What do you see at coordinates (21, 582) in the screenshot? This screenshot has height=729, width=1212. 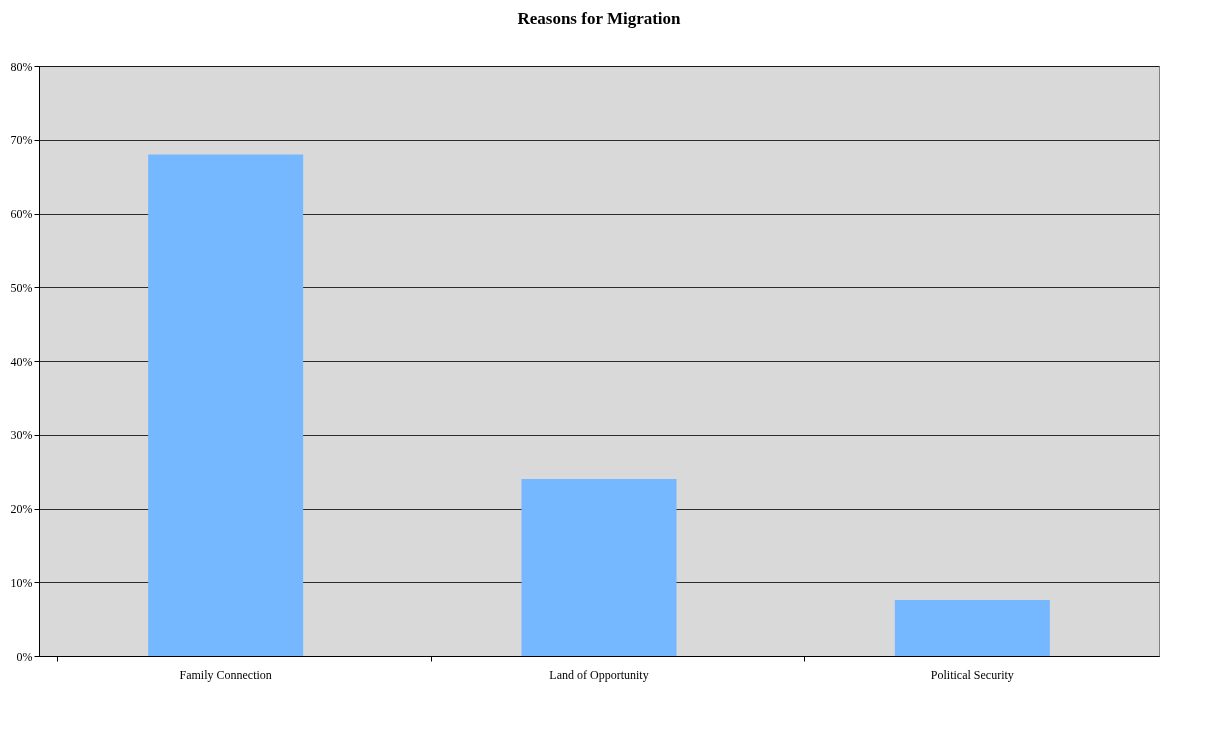 I see `y-tick-label: 10%` at bounding box center [21, 582].